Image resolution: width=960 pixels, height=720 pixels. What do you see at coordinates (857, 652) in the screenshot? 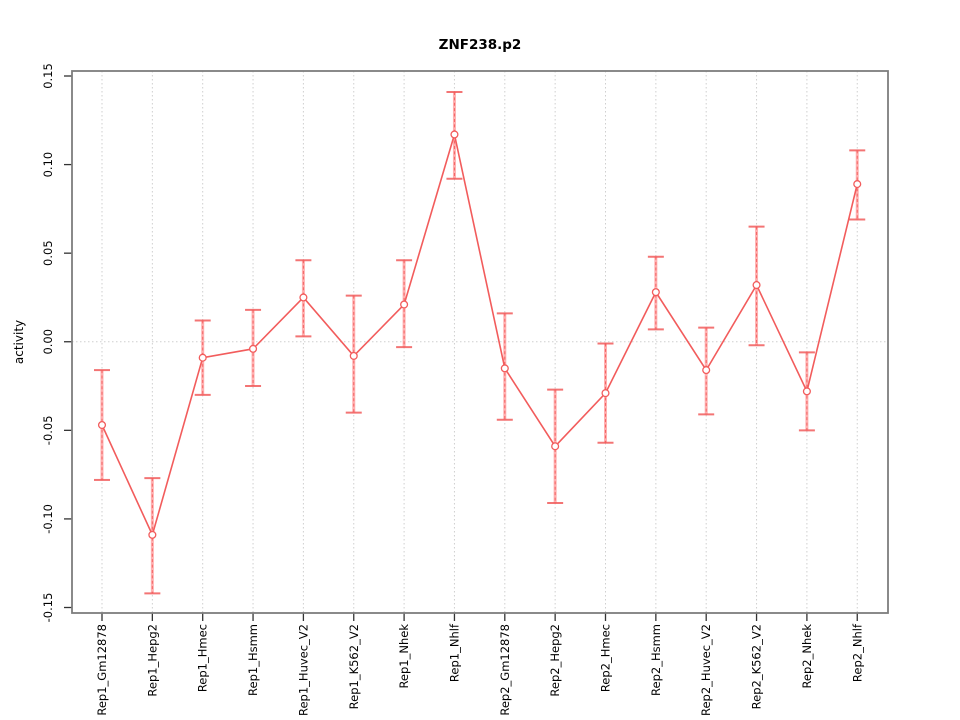
I see `x-tick-label: Rep2_Nhlf` at bounding box center [857, 652].